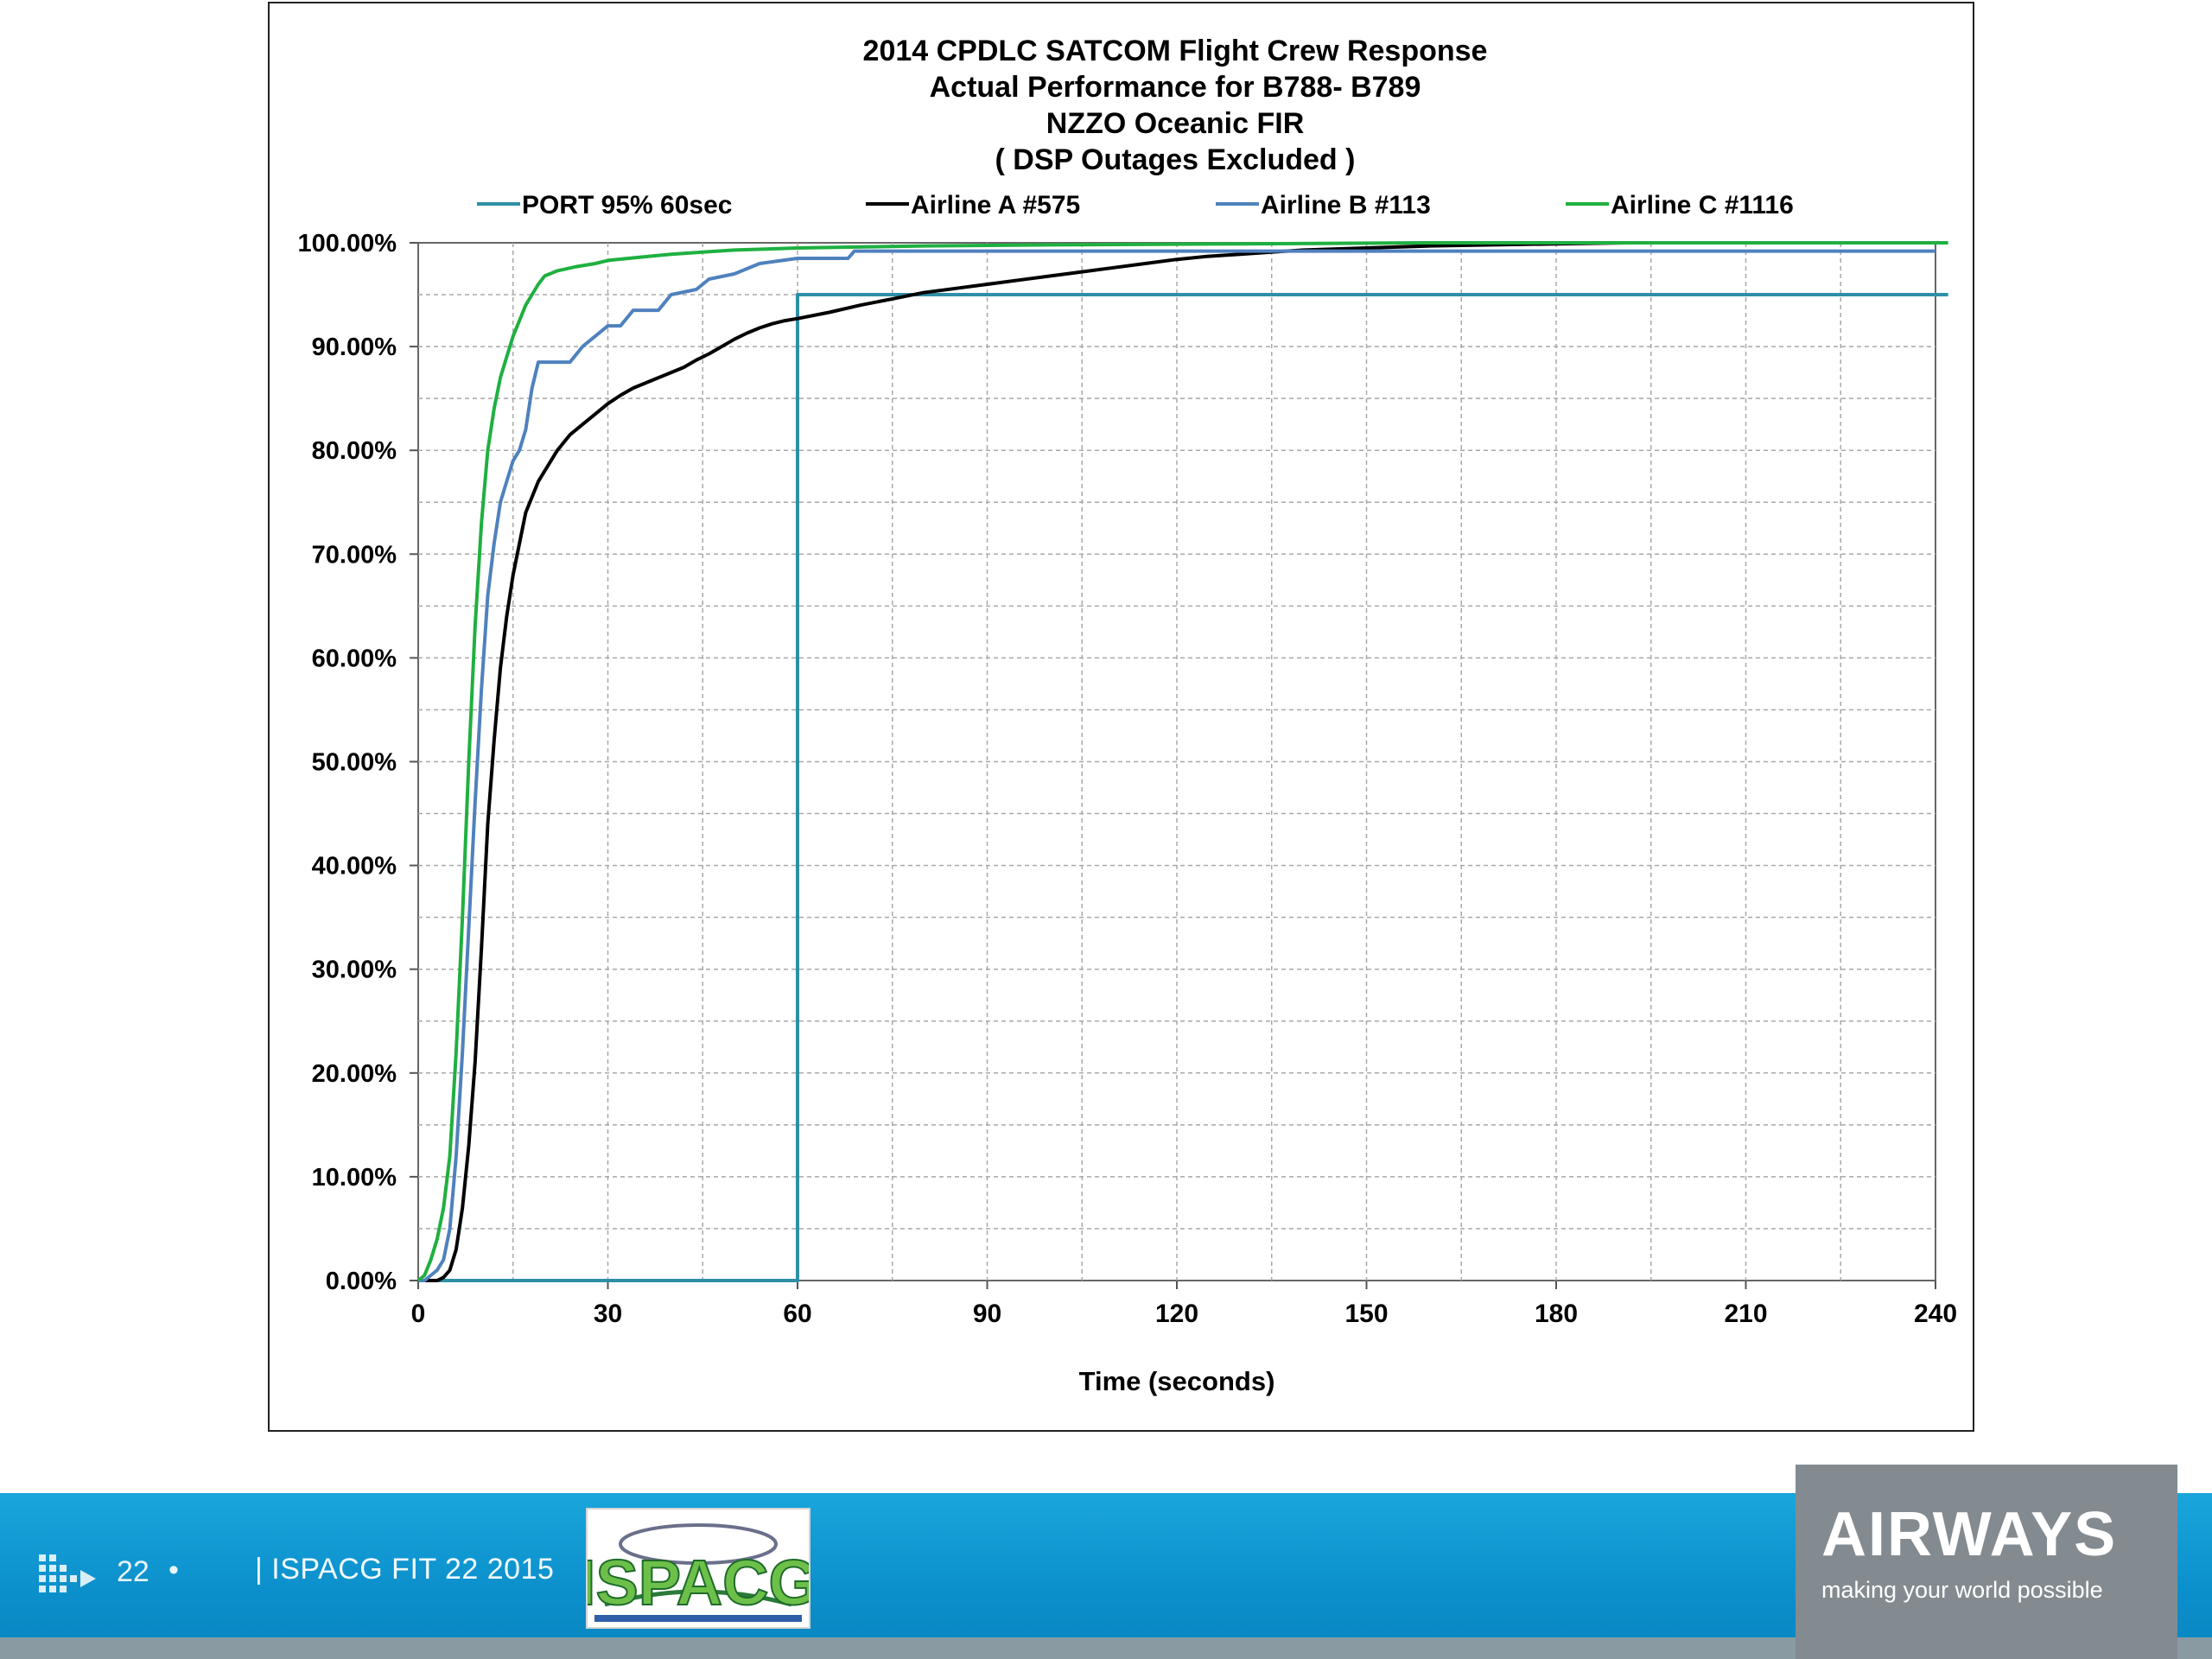 This screenshot has height=1659, width=2212. What do you see at coordinates (608, 1314) in the screenshot?
I see `x-tick-label: 30` at bounding box center [608, 1314].